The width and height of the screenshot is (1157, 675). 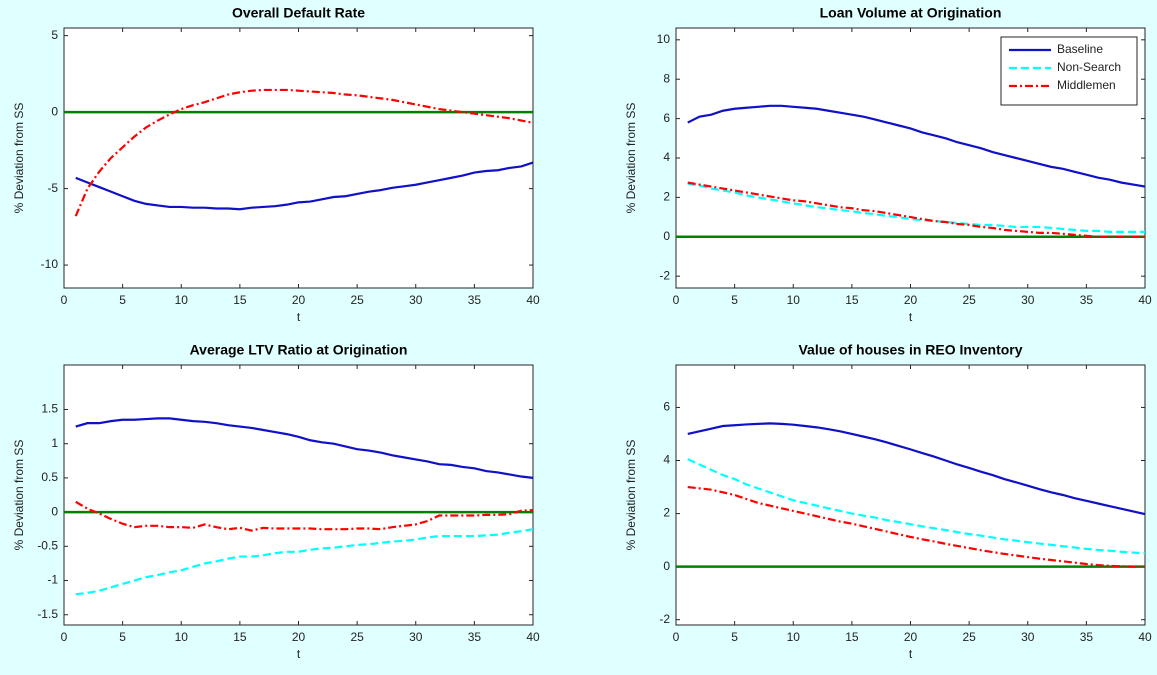 I want to click on chart-title: Loan Volume at Origination, so click(x=911, y=13).